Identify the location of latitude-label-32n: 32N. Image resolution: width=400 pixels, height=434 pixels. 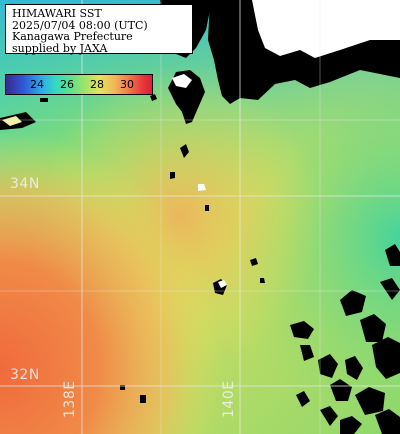
(25, 375).